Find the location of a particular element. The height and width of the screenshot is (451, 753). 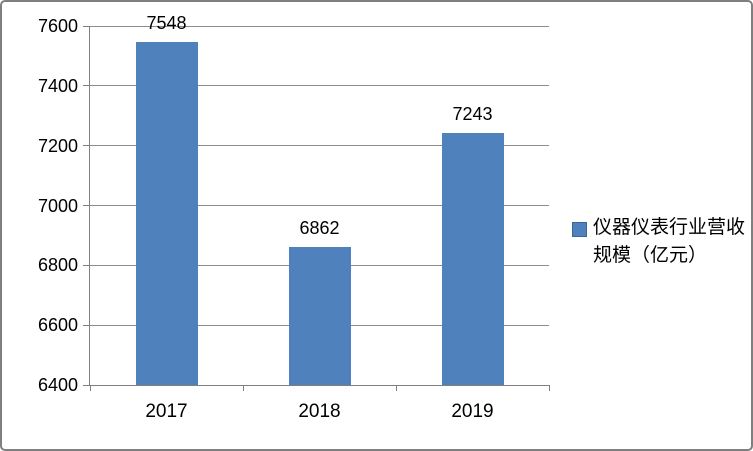

y-axis-tick-label: 7200 is located at coordinates (57, 145).